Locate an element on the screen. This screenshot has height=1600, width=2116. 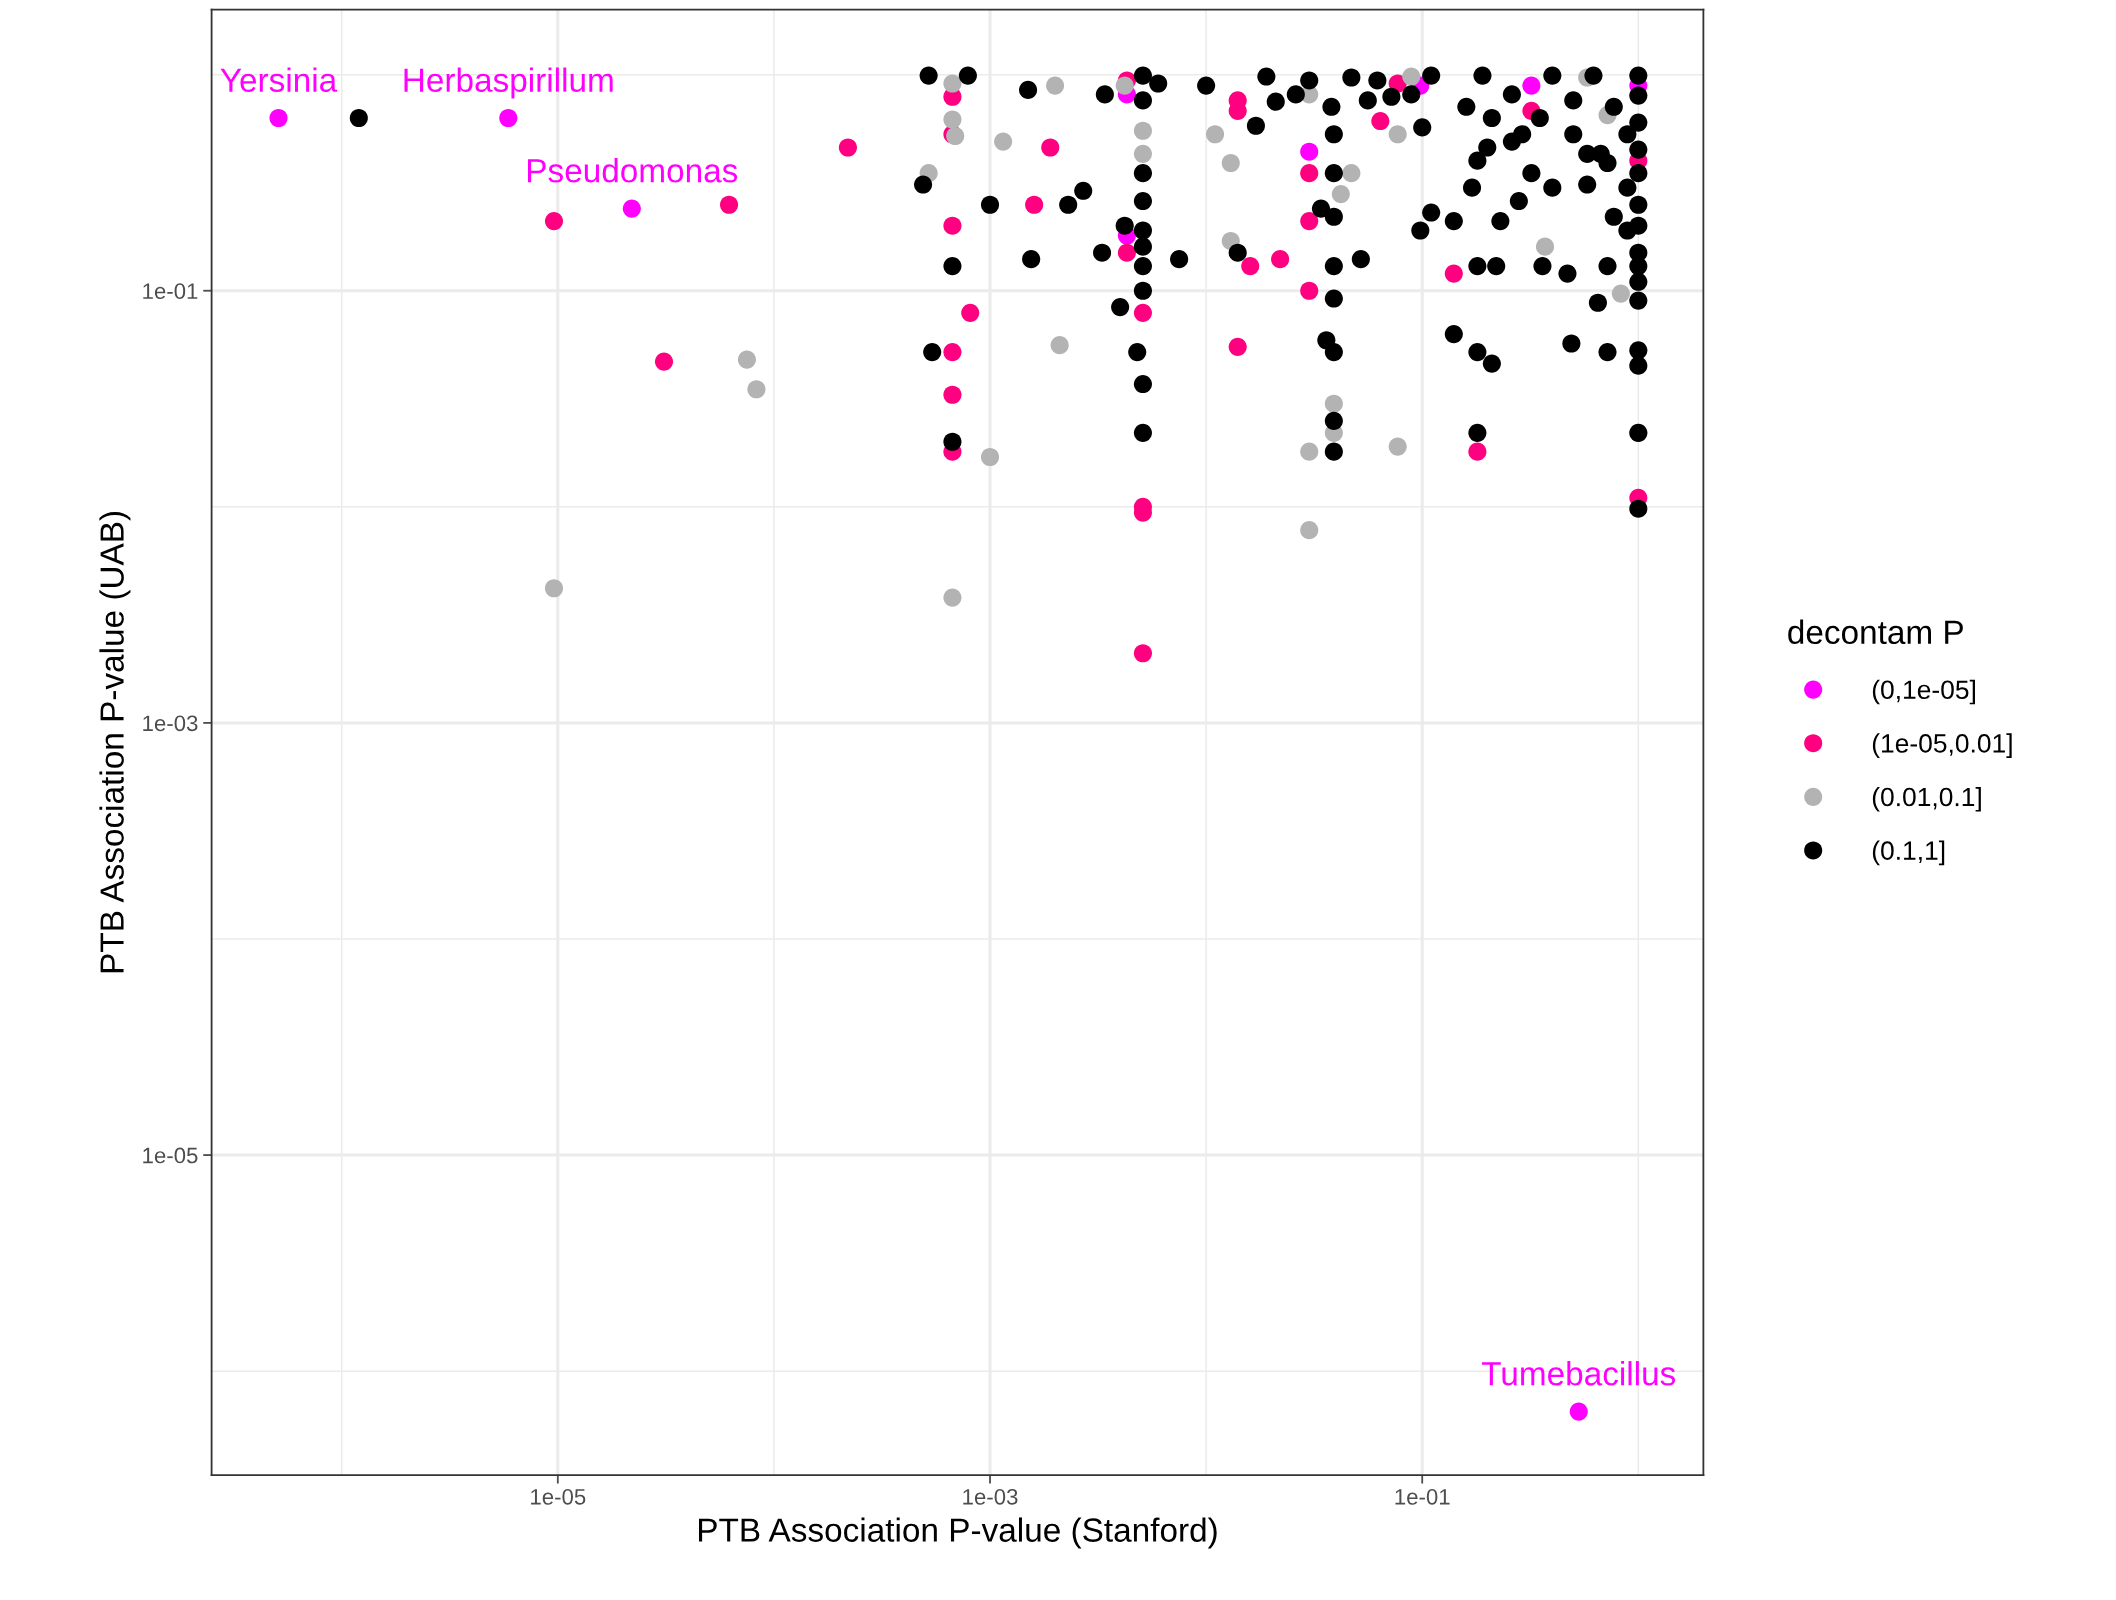
legend-label: (0.1,1] is located at coordinates (1908, 853).